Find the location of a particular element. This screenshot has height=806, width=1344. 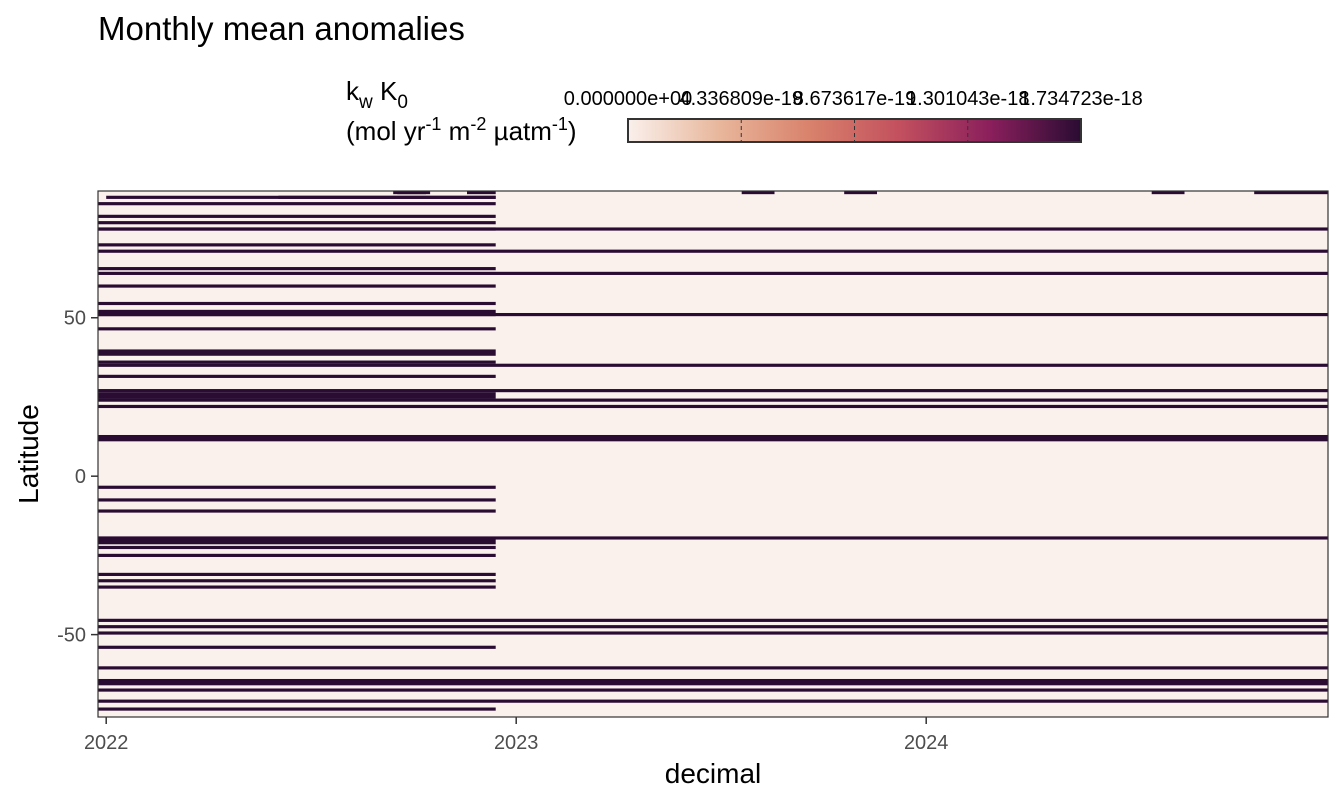

y-tick-label: 0 is located at coordinates (80, 477).